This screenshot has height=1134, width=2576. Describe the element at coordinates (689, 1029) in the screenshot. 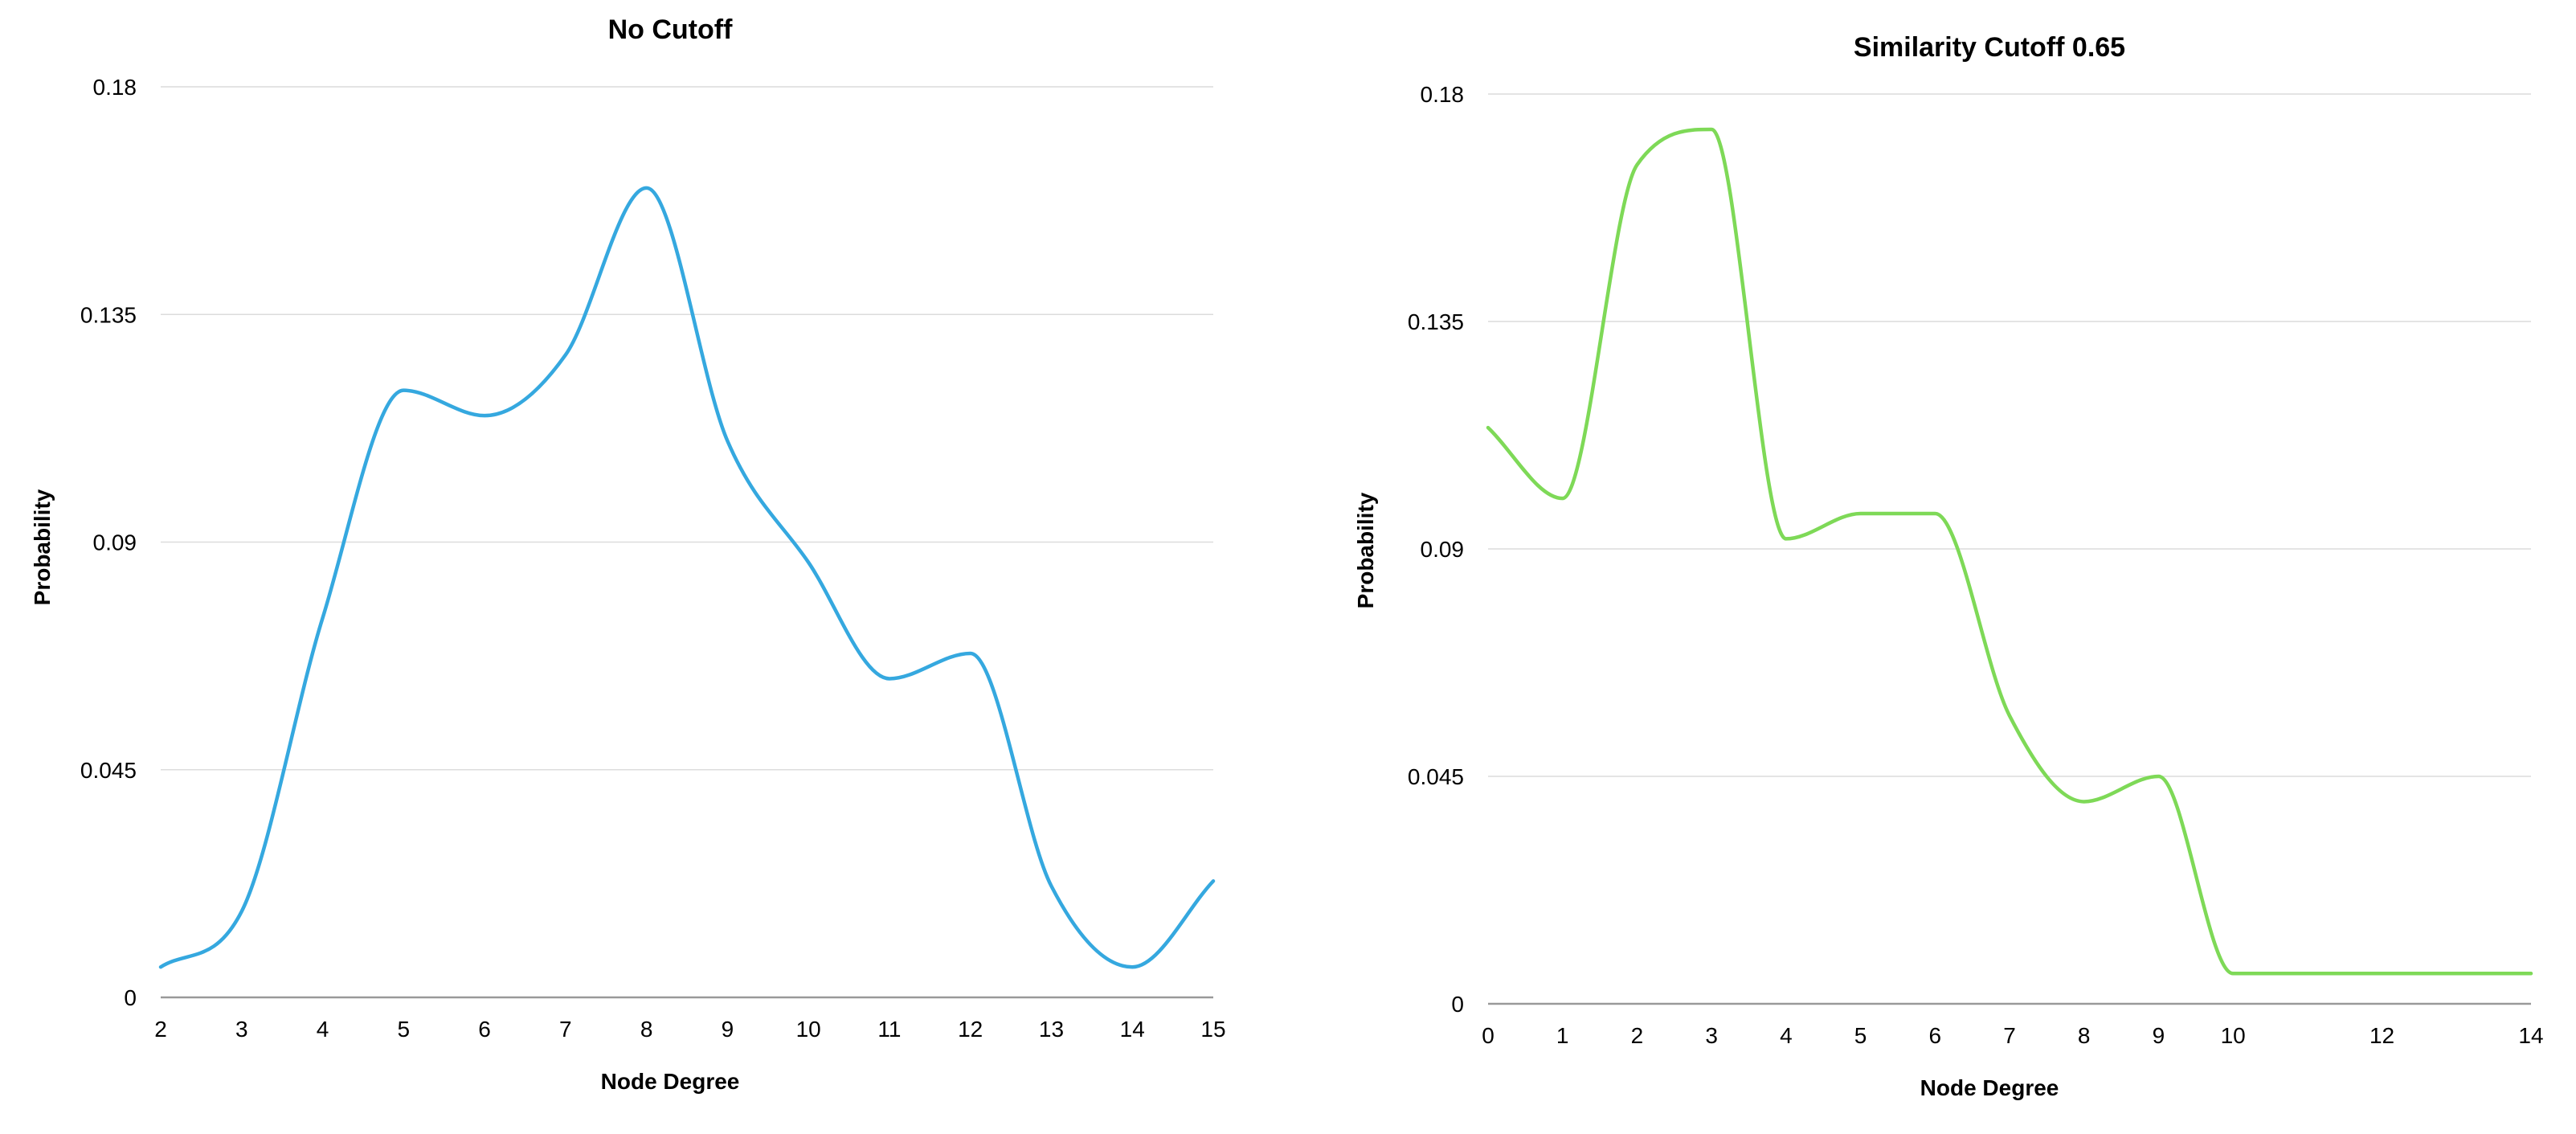

I see `x-tick-labels: 2 3 4 5 6 7 8 9 10 11 12 13 14 15` at that location.